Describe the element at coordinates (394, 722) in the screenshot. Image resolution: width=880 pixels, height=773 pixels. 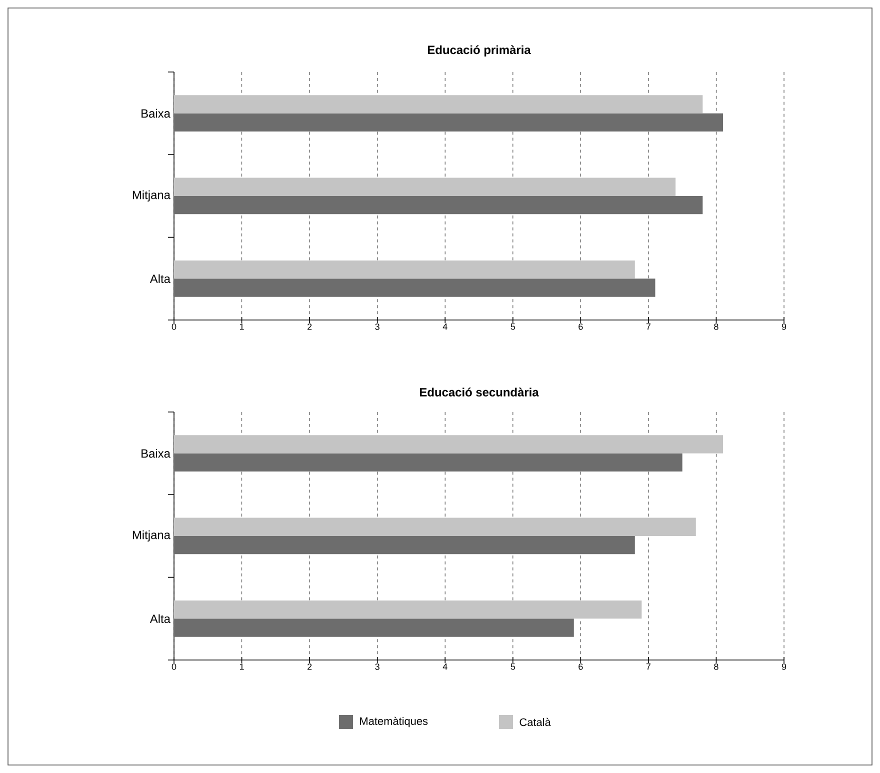
I see `legend-label: Matemàtiques` at that location.